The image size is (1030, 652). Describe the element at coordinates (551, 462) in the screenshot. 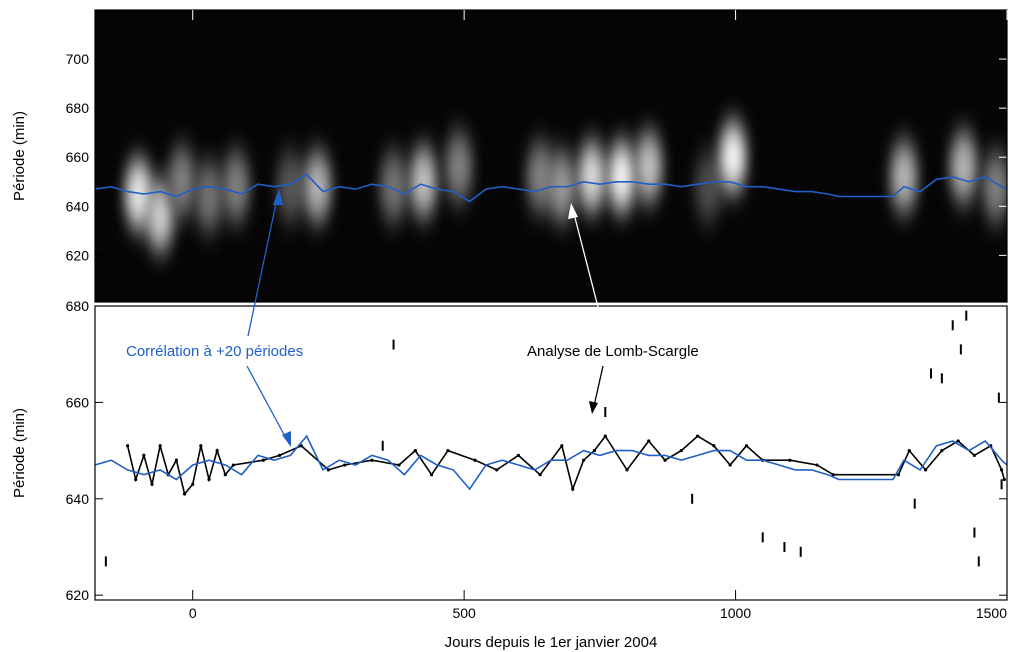

I see `correlation-series-line` at that location.